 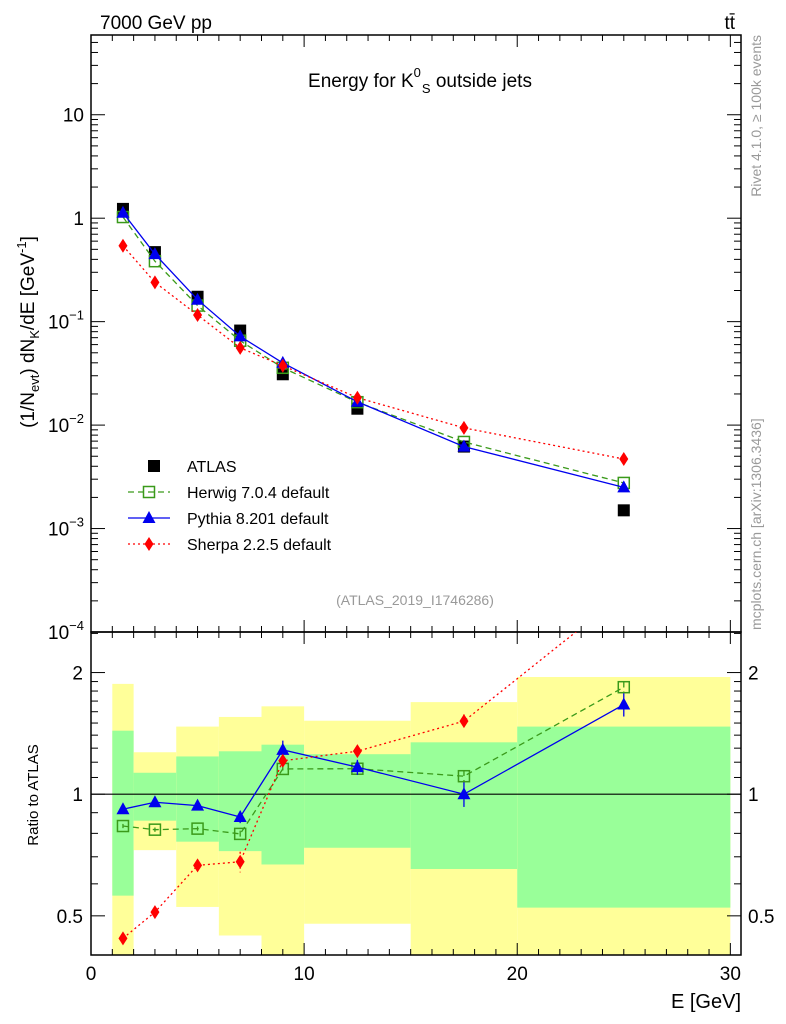 I want to click on analysis-id: (ATLAS_2019_I1746286), so click(x=415, y=600).